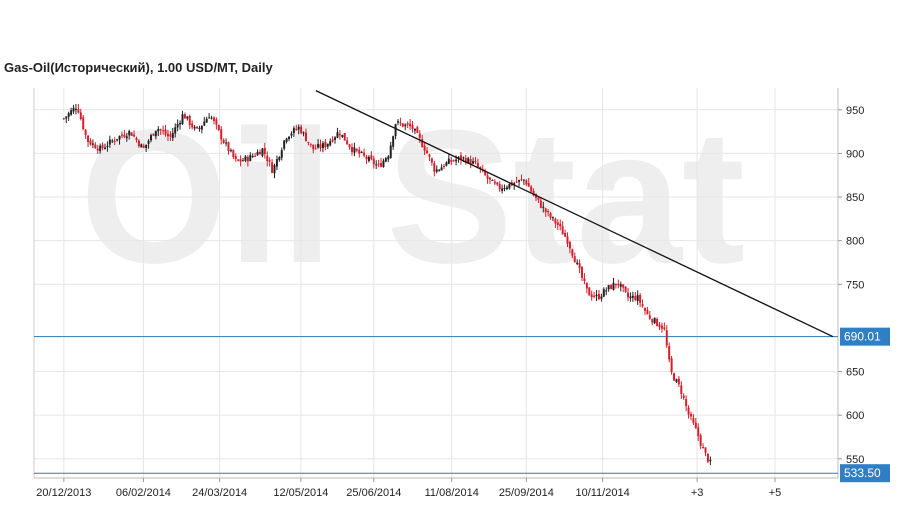  I want to click on x-tick-label: 25/06/2014, so click(373, 493).